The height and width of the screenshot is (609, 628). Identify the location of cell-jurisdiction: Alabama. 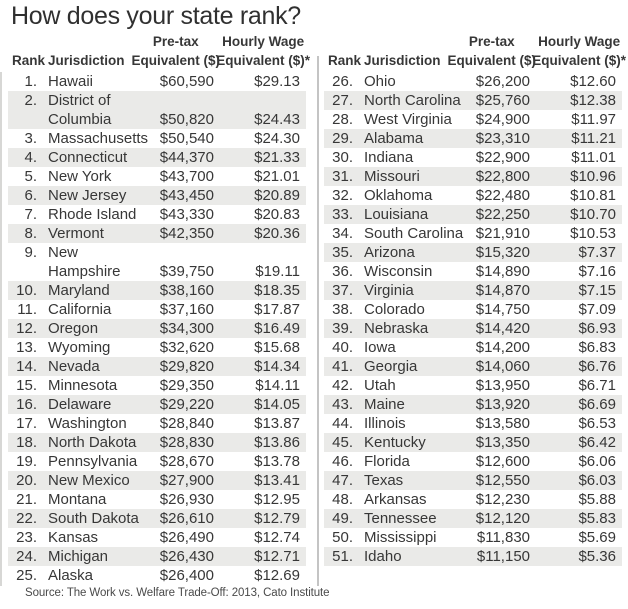
(394, 138).